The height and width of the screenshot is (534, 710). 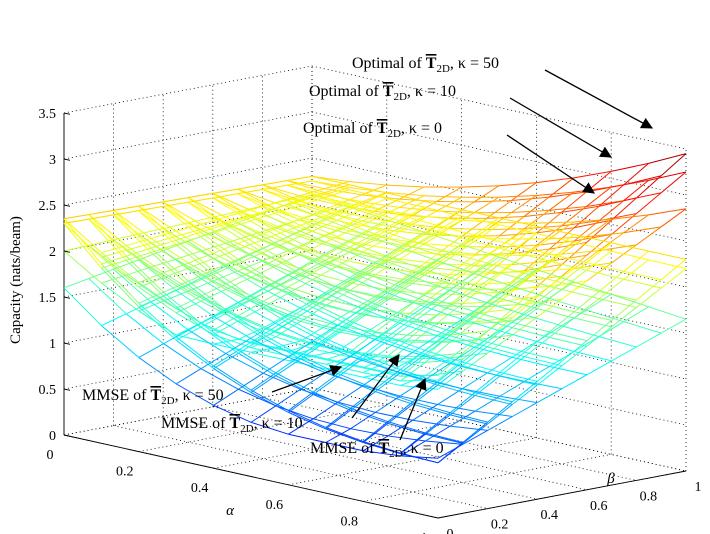 What do you see at coordinates (450, 530) in the screenshot?
I see `beta-tick-label: 0` at bounding box center [450, 530].